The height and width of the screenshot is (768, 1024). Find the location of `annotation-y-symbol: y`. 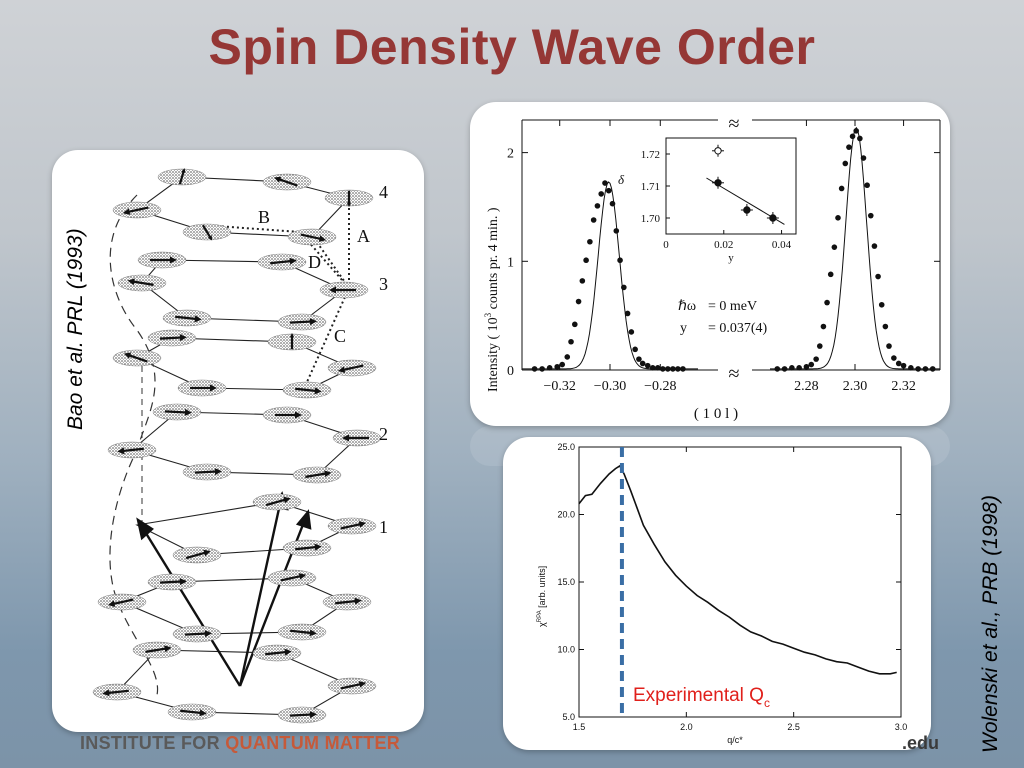

annotation-y-symbol: y is located at coordinates (683, 328).